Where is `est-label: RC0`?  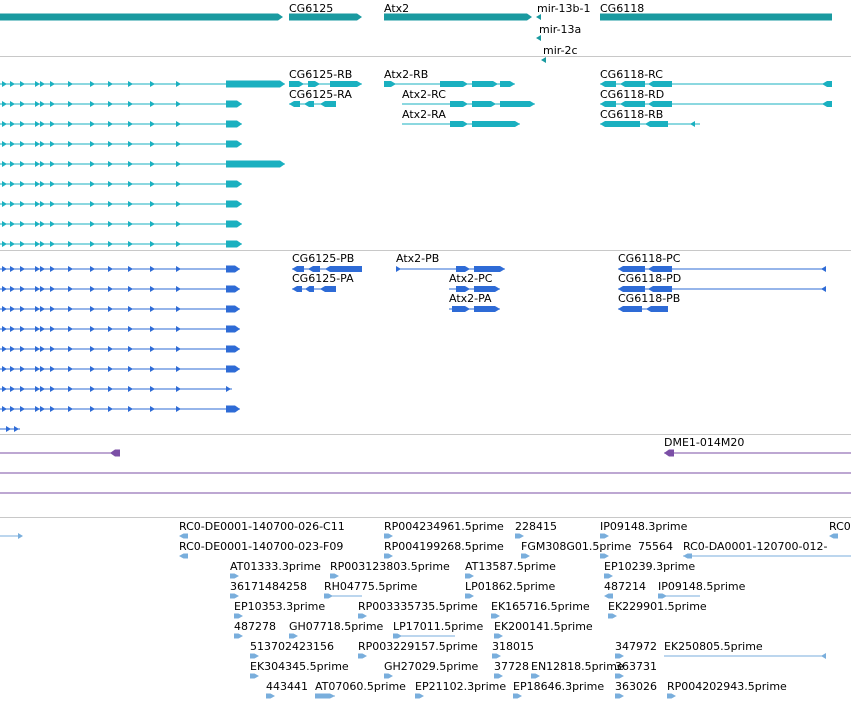
est-label: RC0 is located at coordinates (840, 526).